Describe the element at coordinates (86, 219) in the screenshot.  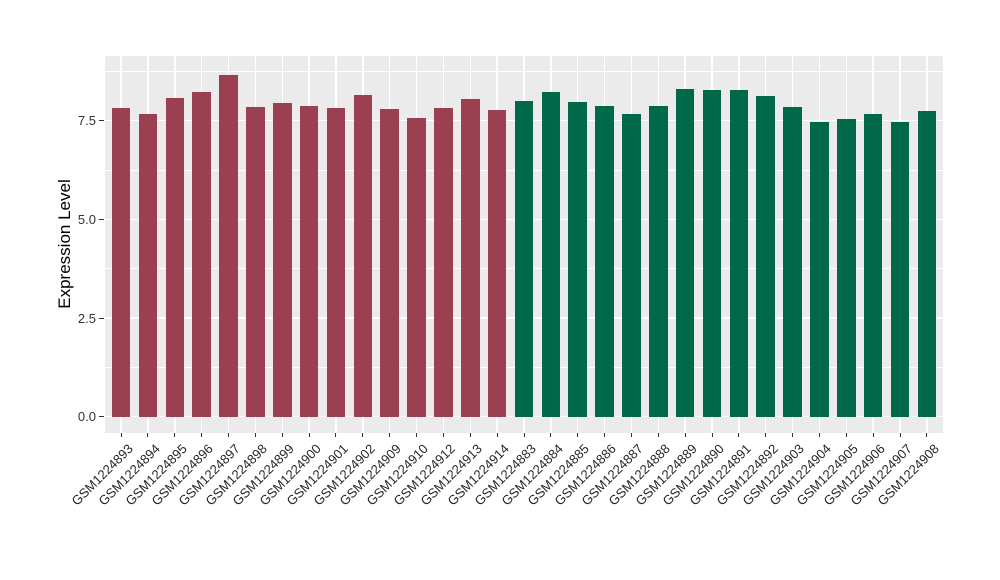
I see `y-tick-label: 5.0` at that location.